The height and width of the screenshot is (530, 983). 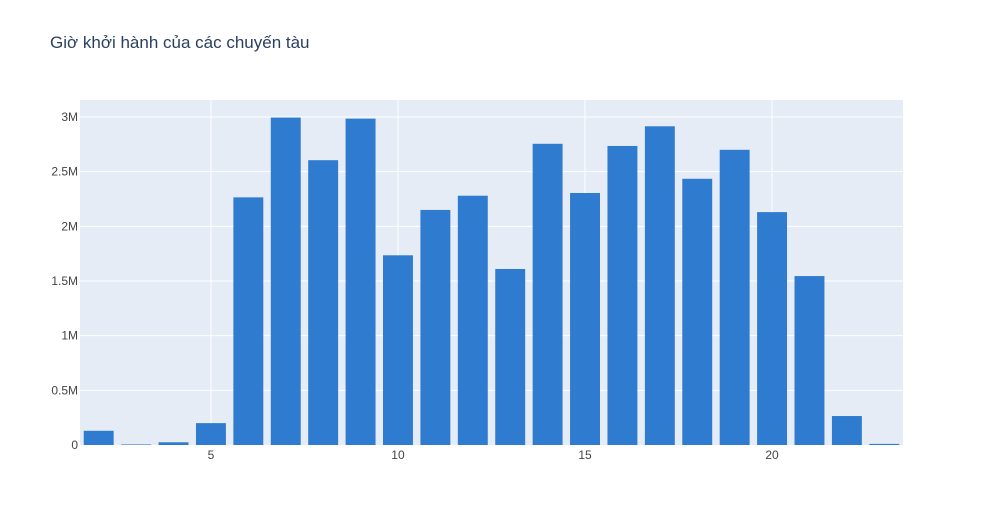 What do you see at coordinates (69, 336) in the screenshot?
I see `y-tick-label: 1M` at bounding box center [69, 336].